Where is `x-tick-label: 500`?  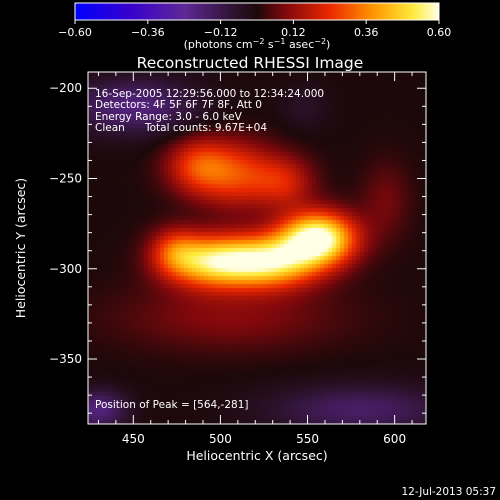 x-tick-label: 500 is located at coordinates (220, 439).